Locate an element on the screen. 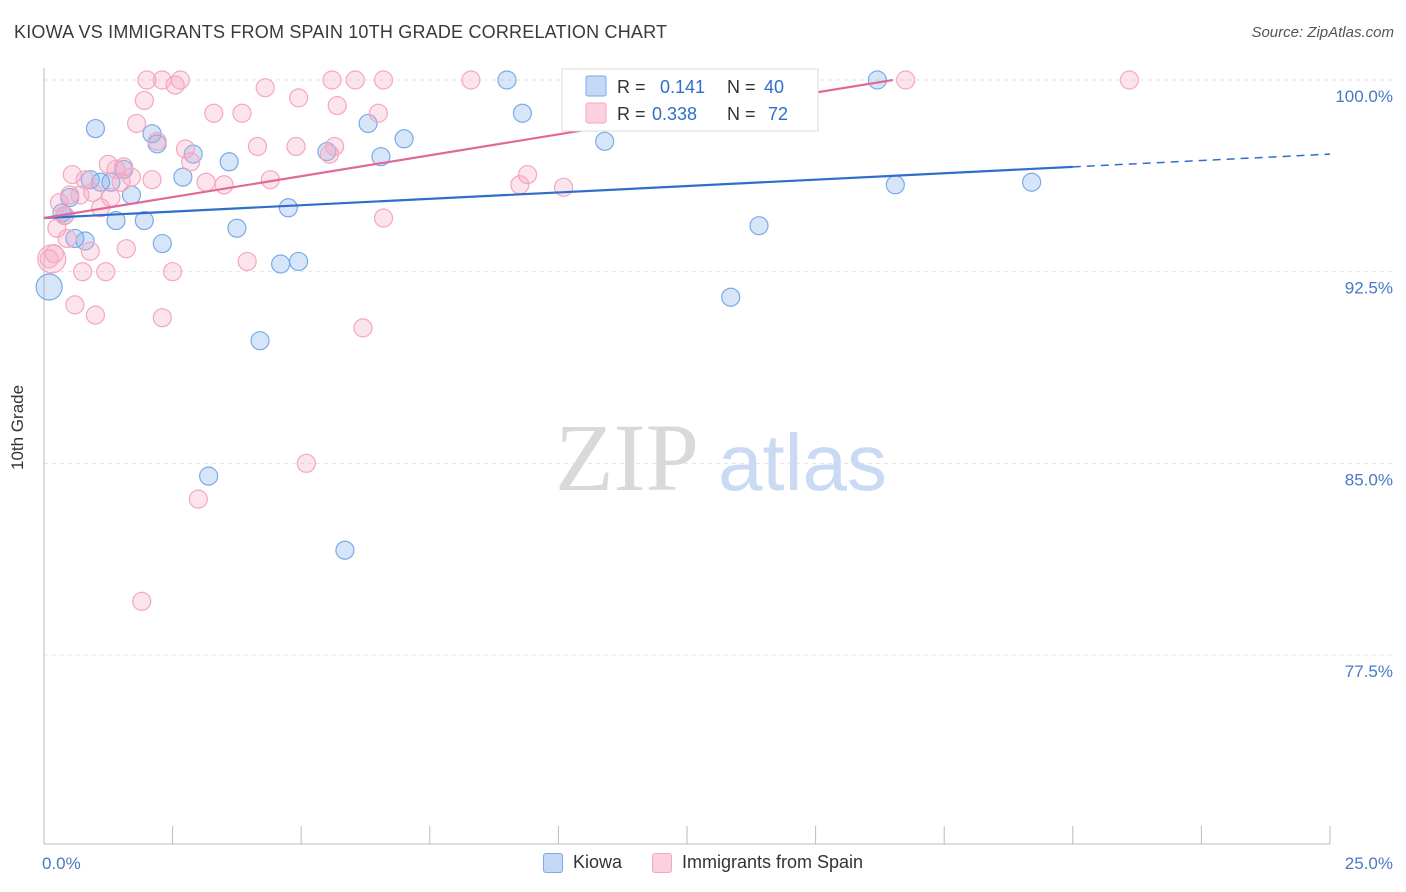 This screenshot has height=892, width=1406. legend-swatch-kiowa is located at coordinates (596, 86).